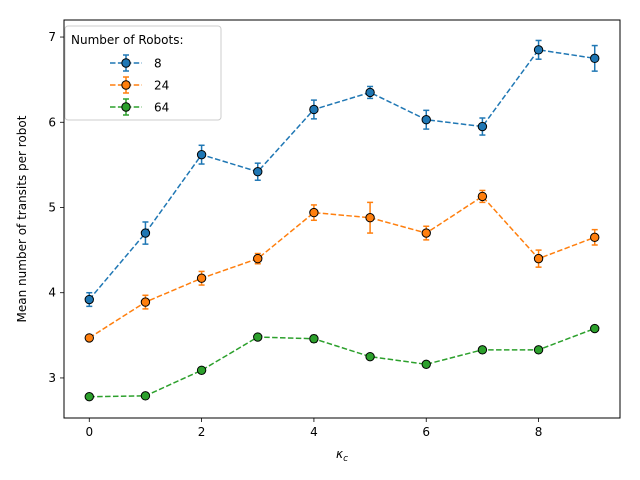 This screenshot has height=480, width=640. Describe the element at coordinates (52, 293) in the screenshot. I see `y-tick-label: 4` at that location.